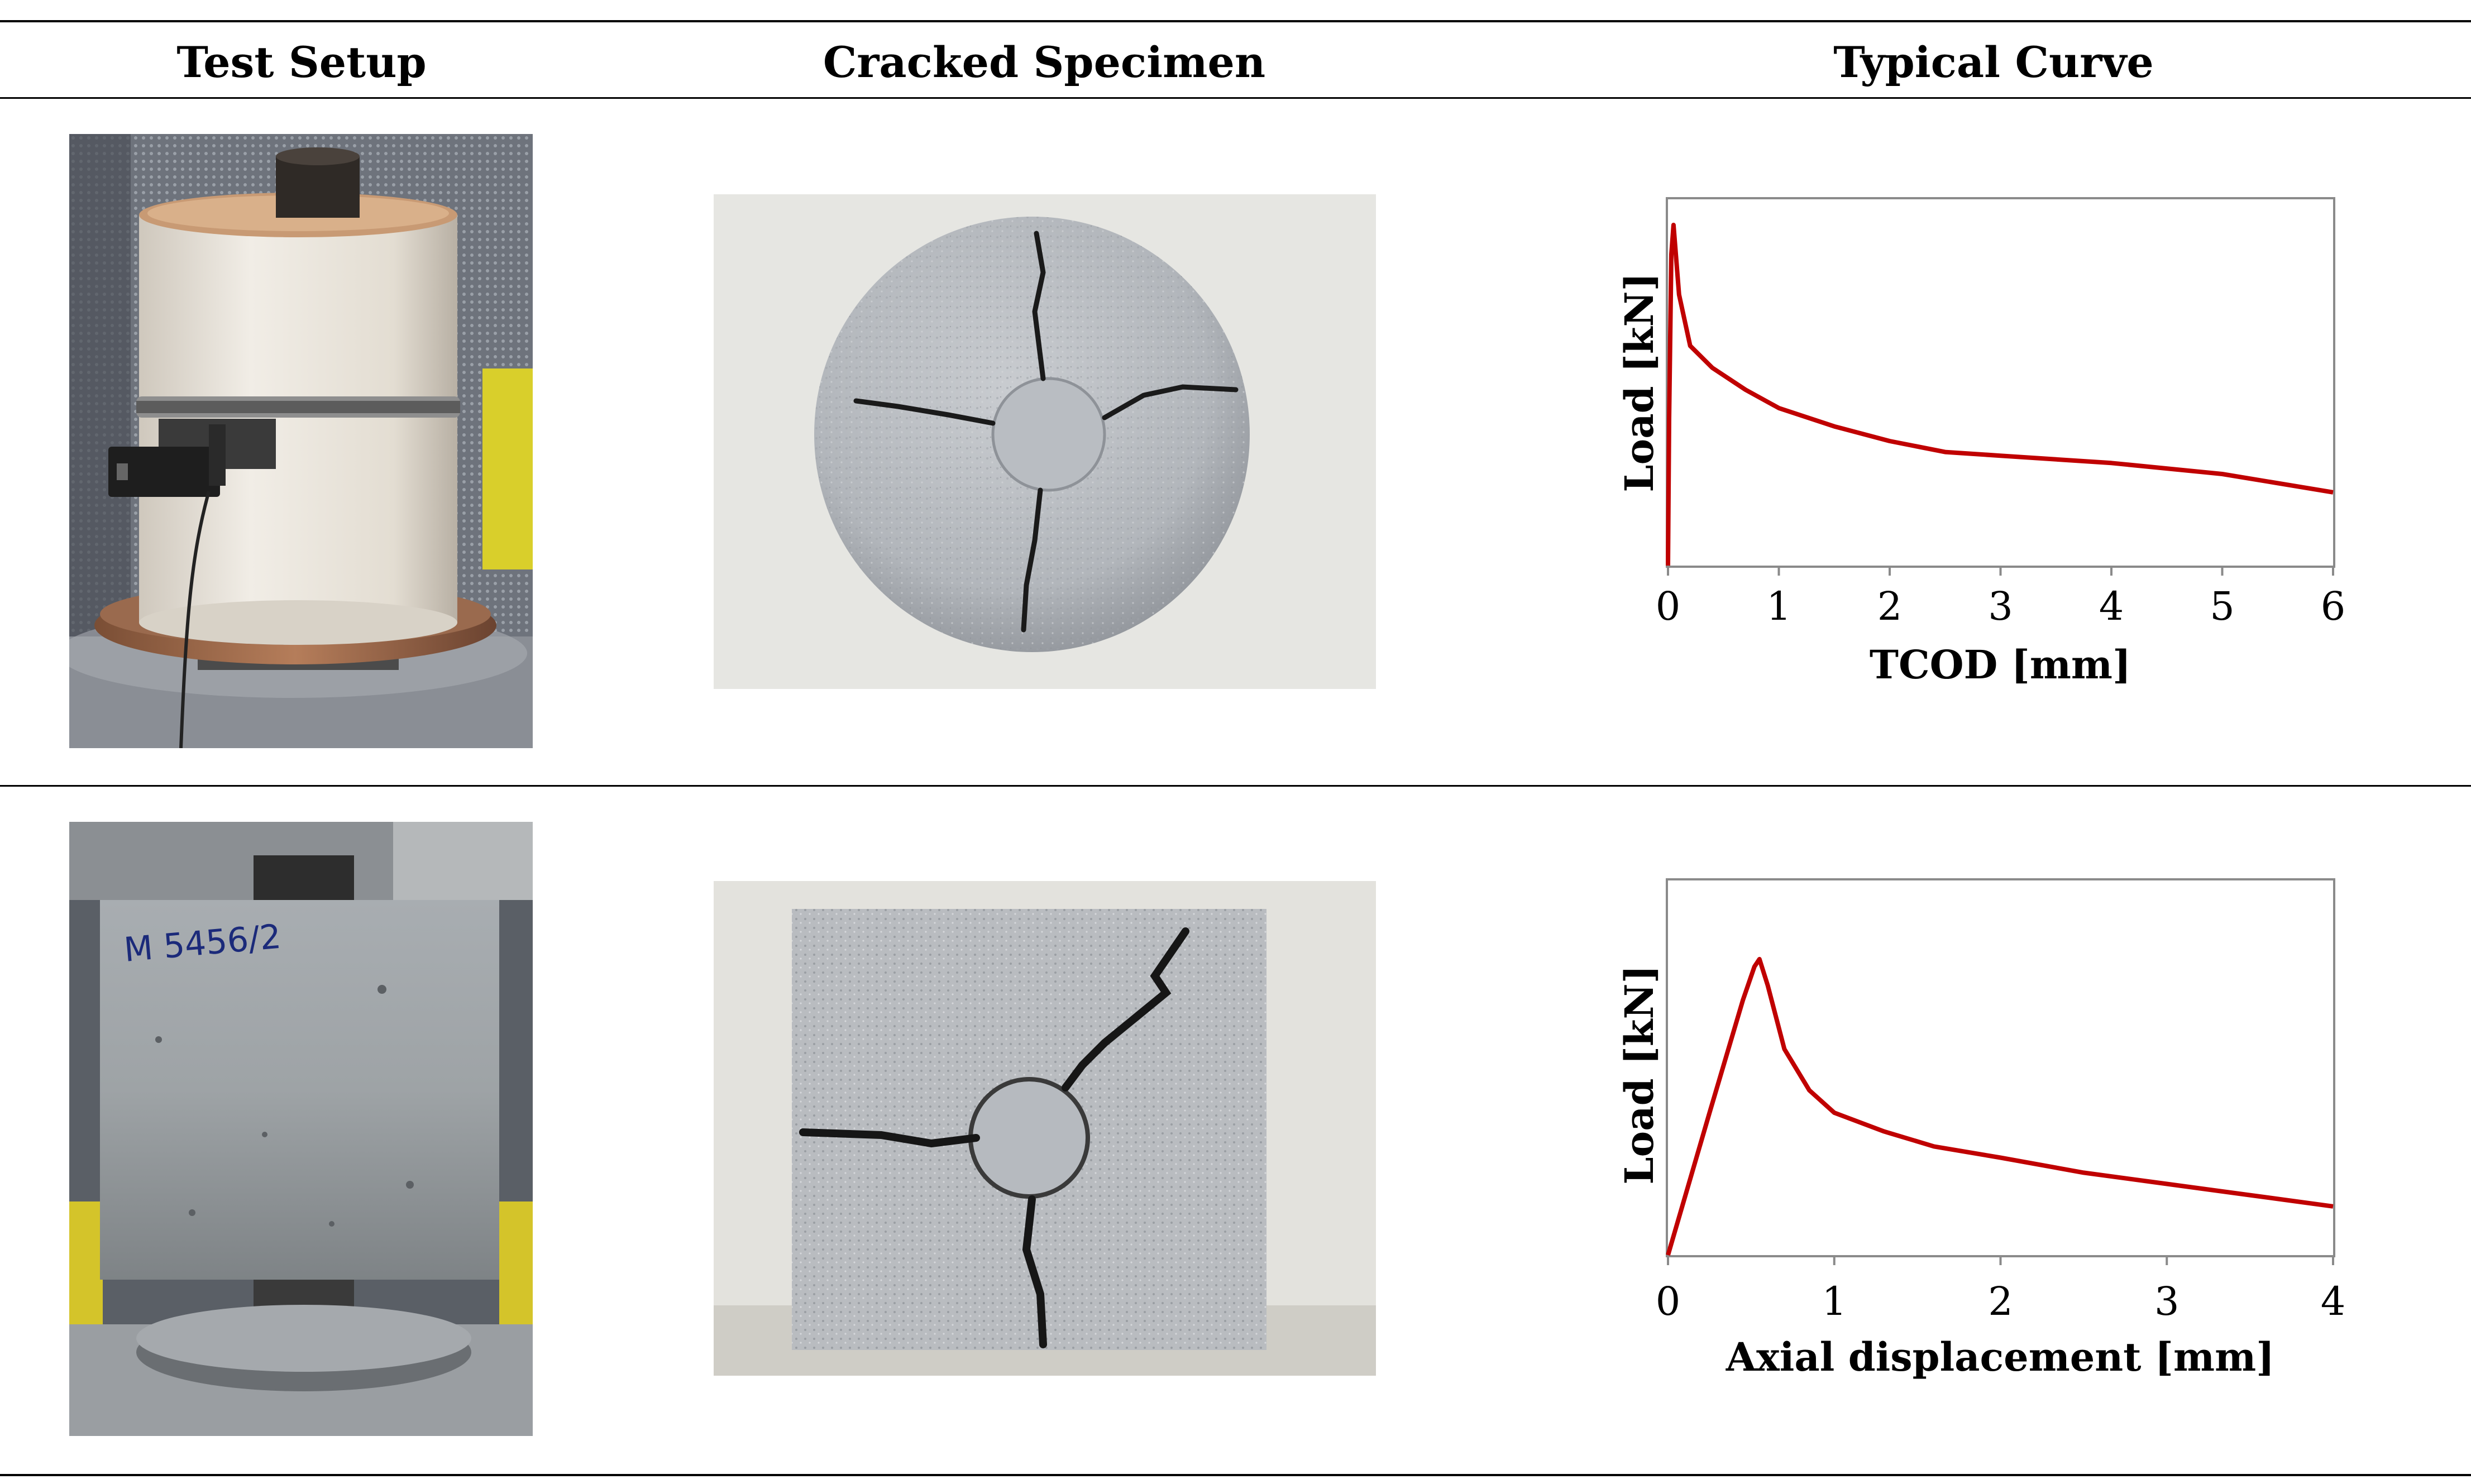 The image size is (2471, 1484). I want to click on chart-tcod-xtick-label: 4, so click(2111, 606).